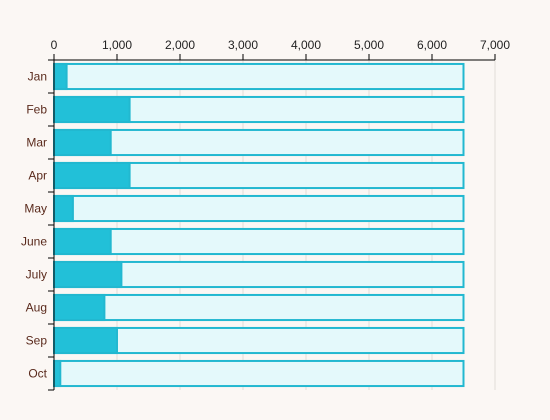  I want to click on category-label: Mar, so click(36, 143).